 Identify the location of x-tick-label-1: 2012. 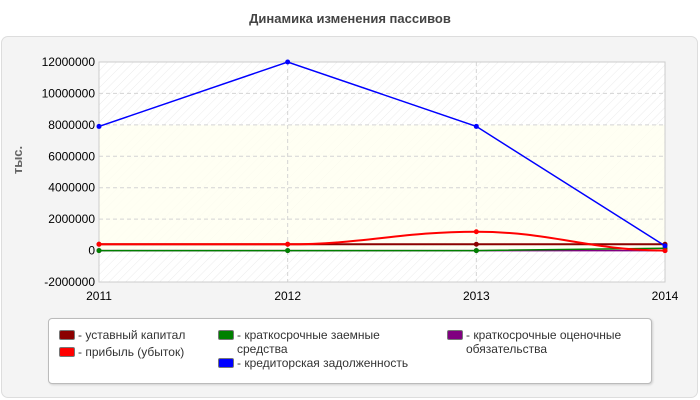
(287, 296).